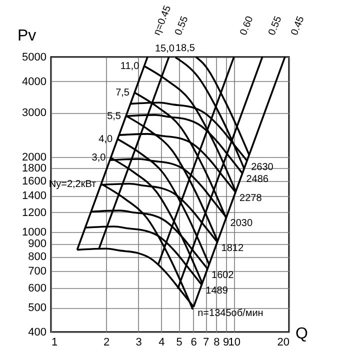 This screenshot has width=343, height=349. Describe the element at coordinates (217, 342) in the screenshot. I see `x-tick-label: 8` at that location.